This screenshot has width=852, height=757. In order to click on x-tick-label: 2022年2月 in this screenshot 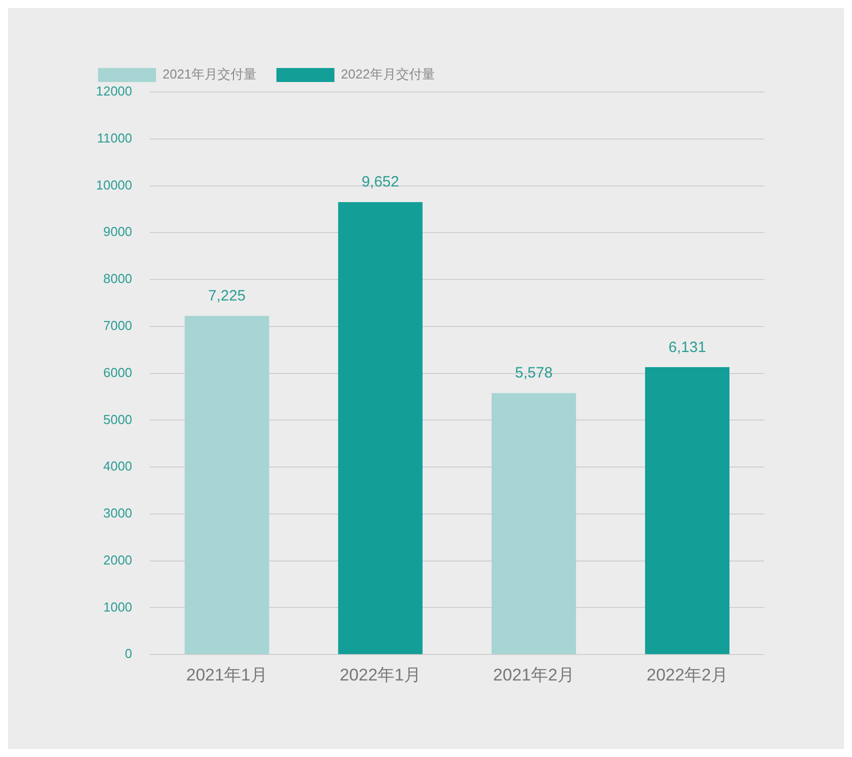, I will do `click(687, 674)`.